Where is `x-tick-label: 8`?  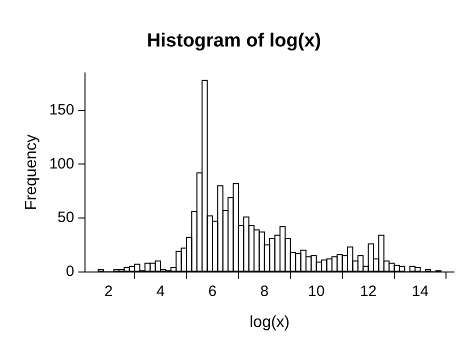 x-tick-label: 8 is located at coordinates (264, 291).